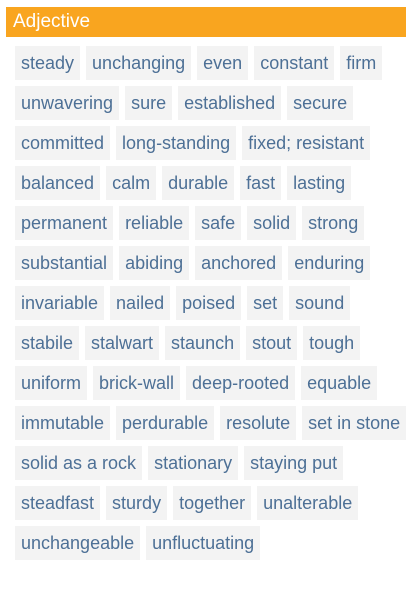 The width and height of the screenshot is (411, 591). What do you see at coordinates (78, 543) in the screenshot?
I see `synonym-chip: unchangeable` at bounding box center [78, 543].